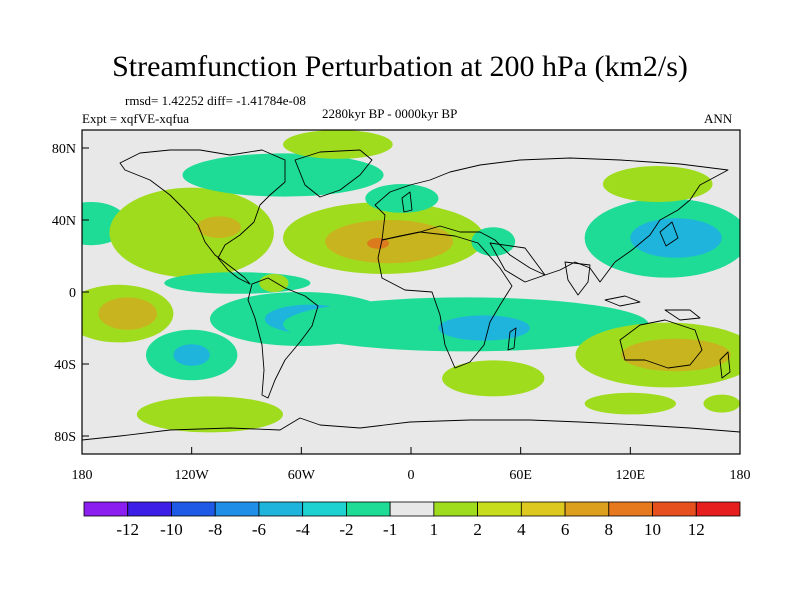 This screenshot has width=800, height=600. Describe the element at coordinates (65, 365) in the screenshot. I see `lat-tick-label: 40S` at that location.